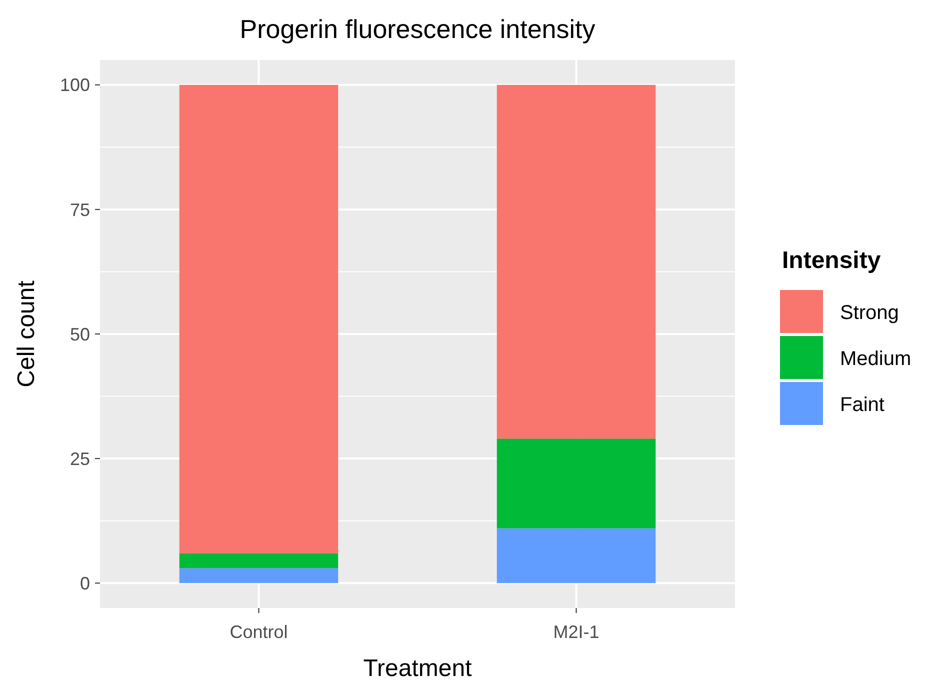 This screenshot has width=932, height=684. I want to click on y-axis-title: Cell count, so click(26, 334).